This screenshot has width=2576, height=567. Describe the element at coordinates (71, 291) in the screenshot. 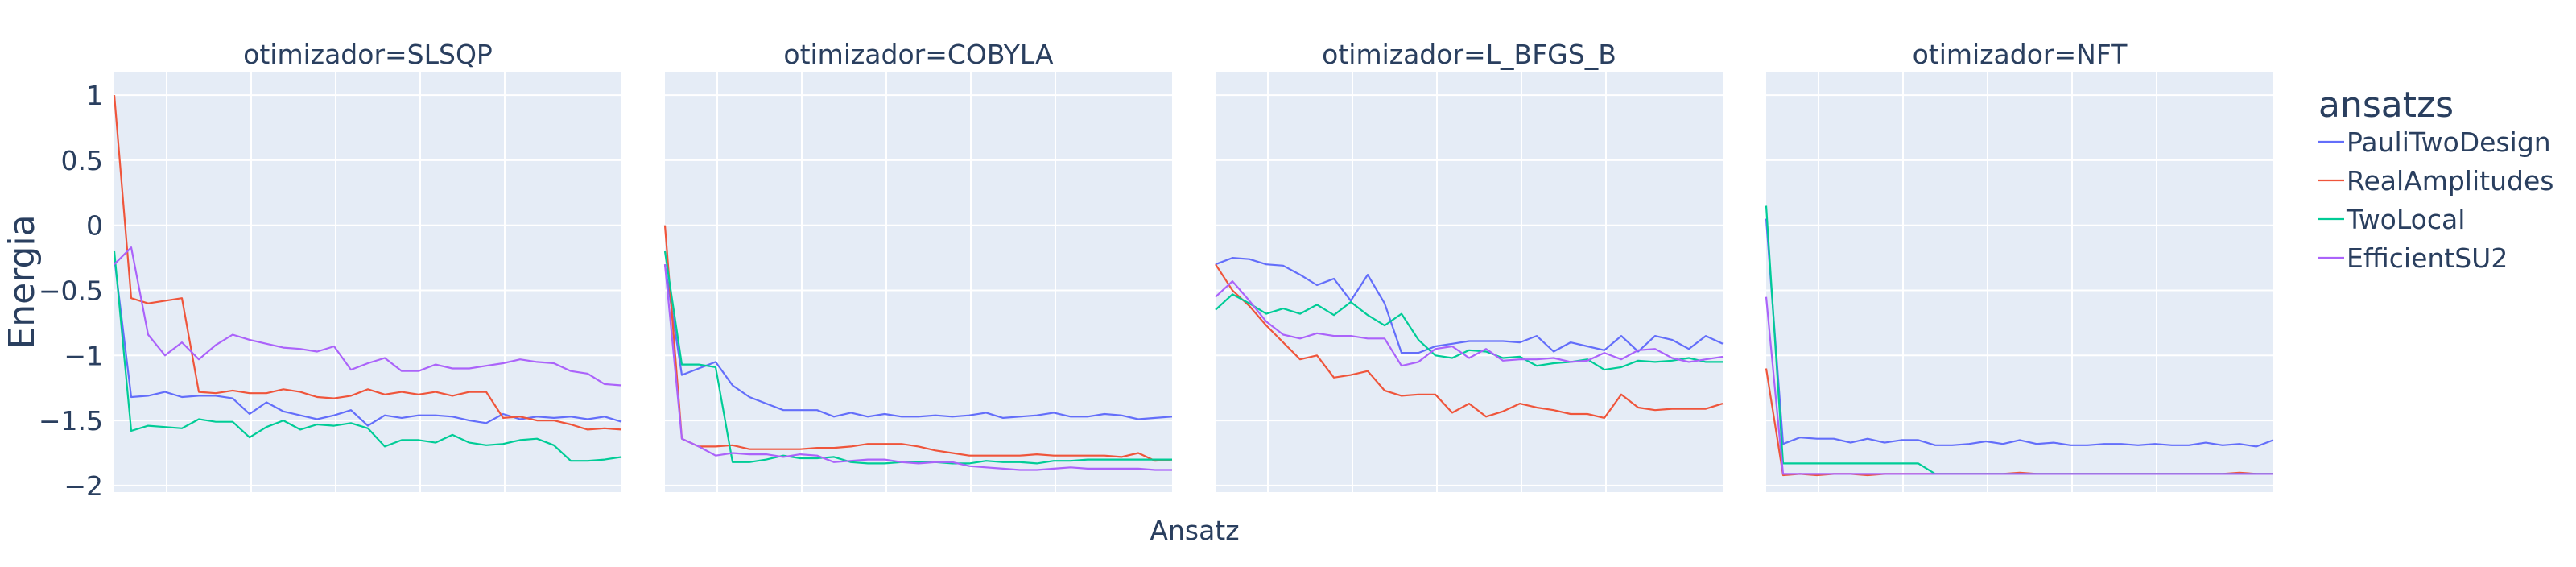

I see `y-tick-label: −0.5` at that location.